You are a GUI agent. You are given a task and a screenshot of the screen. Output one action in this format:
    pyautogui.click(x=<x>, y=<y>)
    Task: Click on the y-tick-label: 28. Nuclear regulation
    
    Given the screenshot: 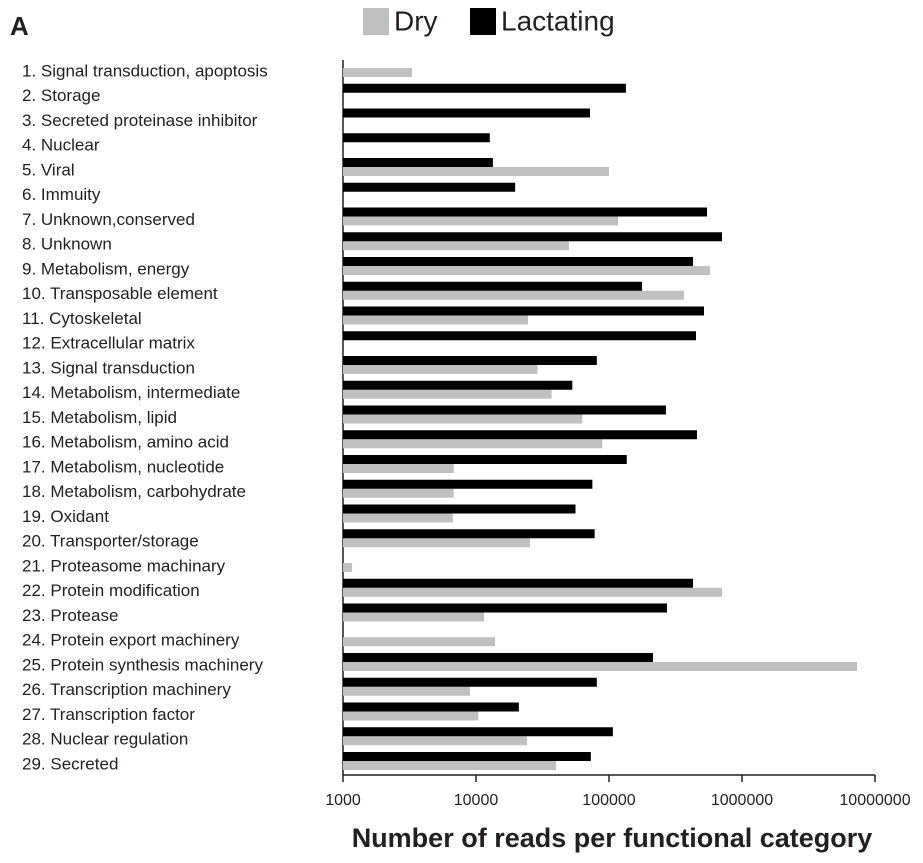 What is the action you would take?
    pyautogui.click(x=105, y=739)
    